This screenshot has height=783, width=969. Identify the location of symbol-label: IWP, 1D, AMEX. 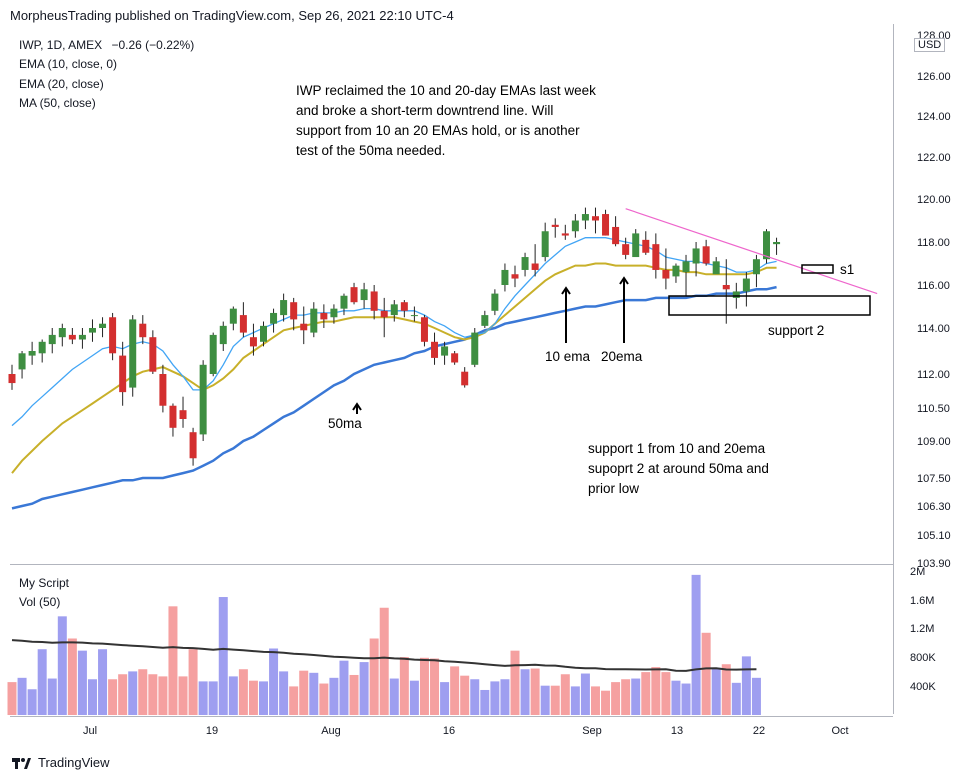
(61, 45).